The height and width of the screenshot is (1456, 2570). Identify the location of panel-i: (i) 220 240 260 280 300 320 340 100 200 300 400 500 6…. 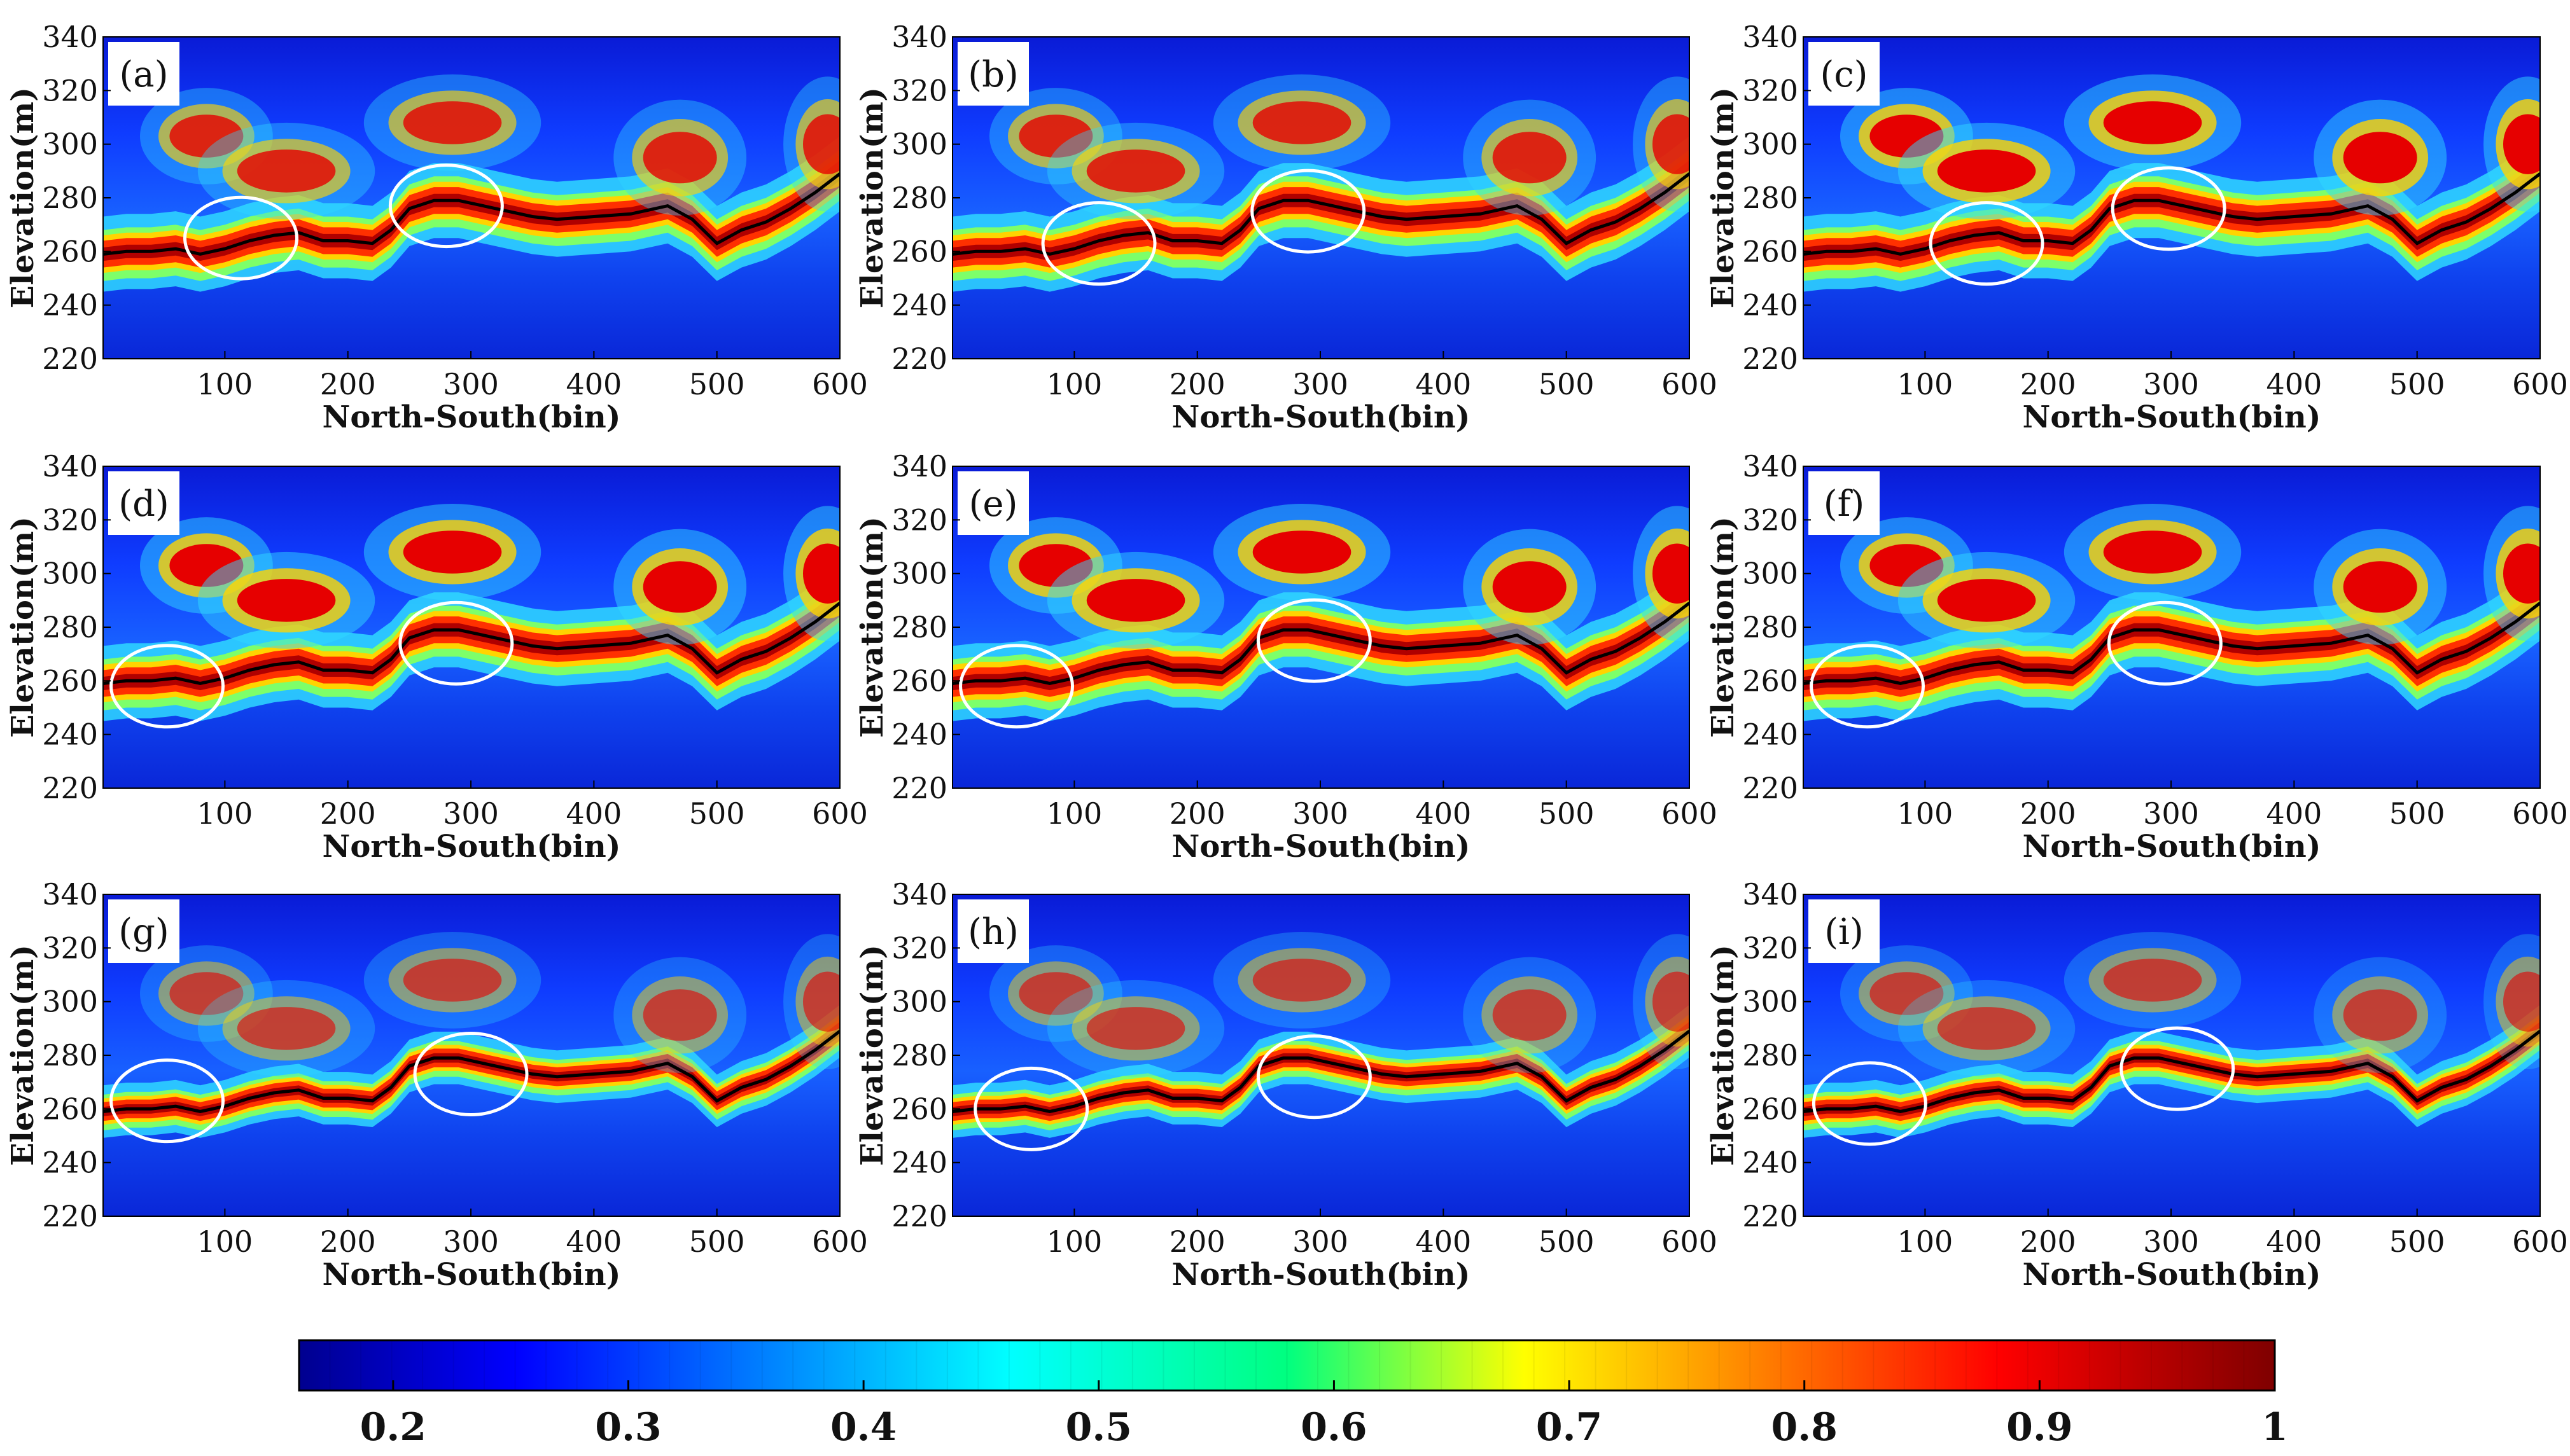
(2136, 1085).